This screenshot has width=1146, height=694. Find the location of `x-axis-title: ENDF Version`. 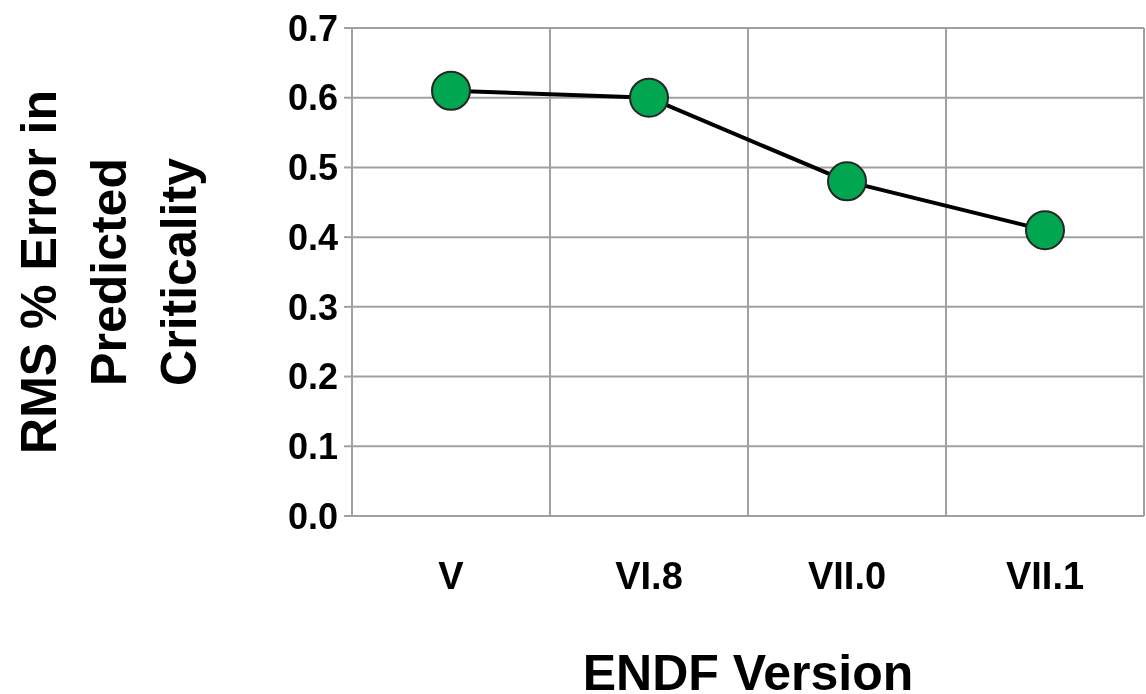

x-axis-title: ENDF Version is located at coordinates (748, 669).